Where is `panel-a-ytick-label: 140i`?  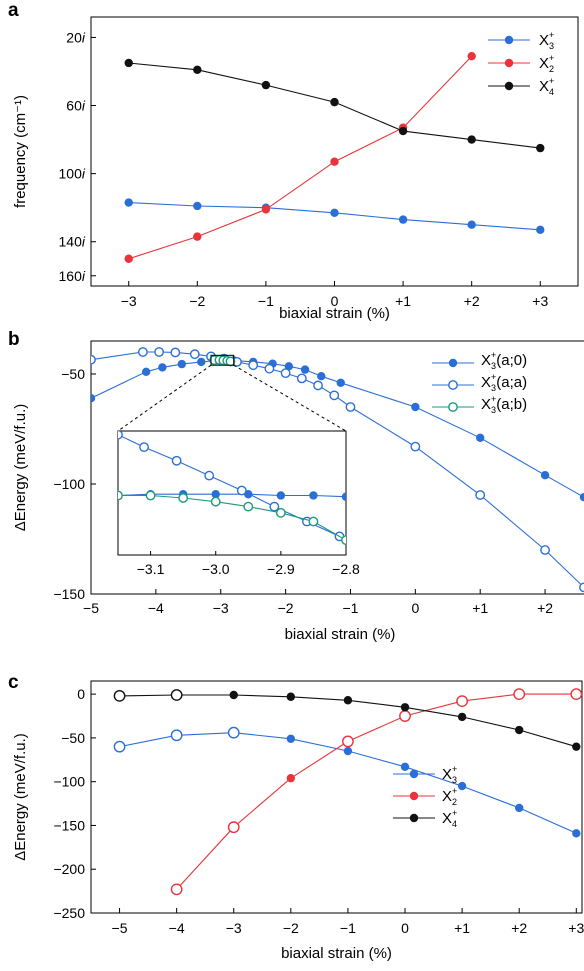
panel-a-ytick-label: 140i is located at coordinates (72, 242).